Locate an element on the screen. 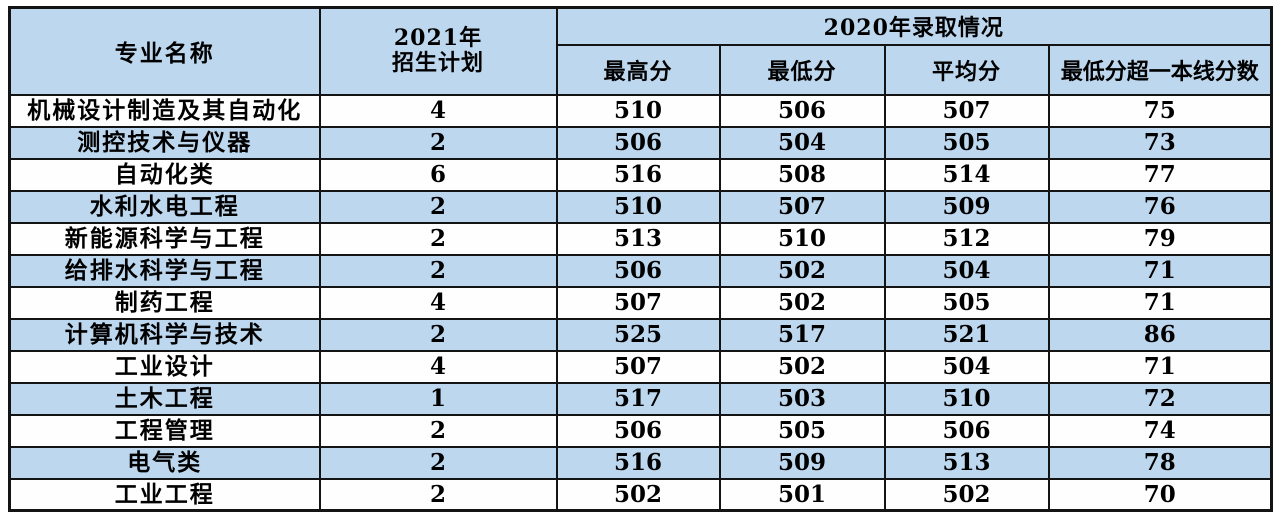  table-row: 制药工程 4 507 502 505 71 is located at coordinates (640, 302).